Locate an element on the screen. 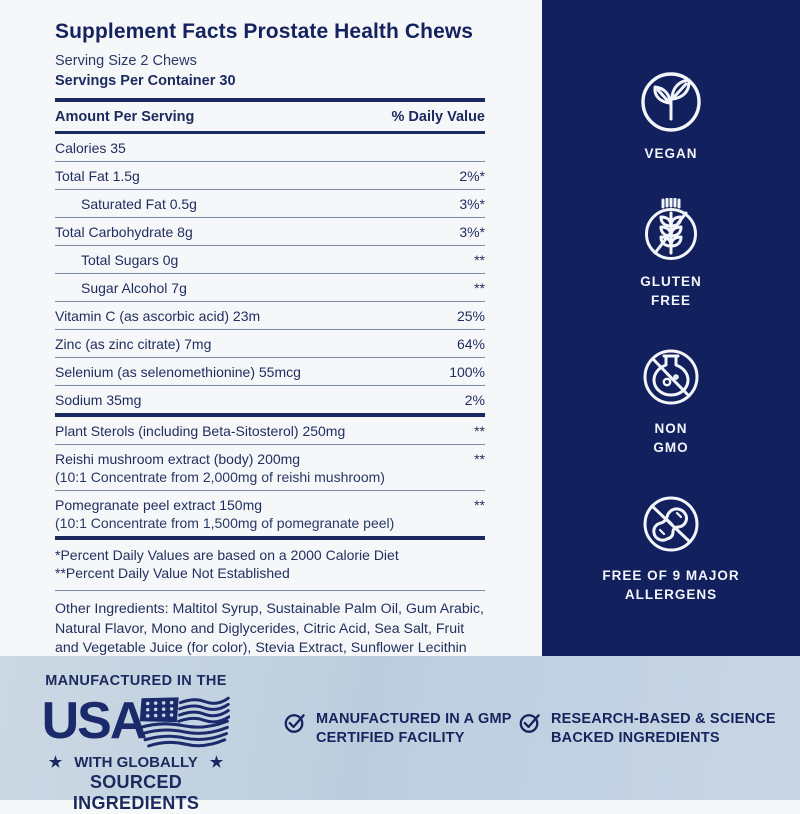 The height and width of the screenshot is (814, 800). row-value: 2% is located at coordinates (474, 400).